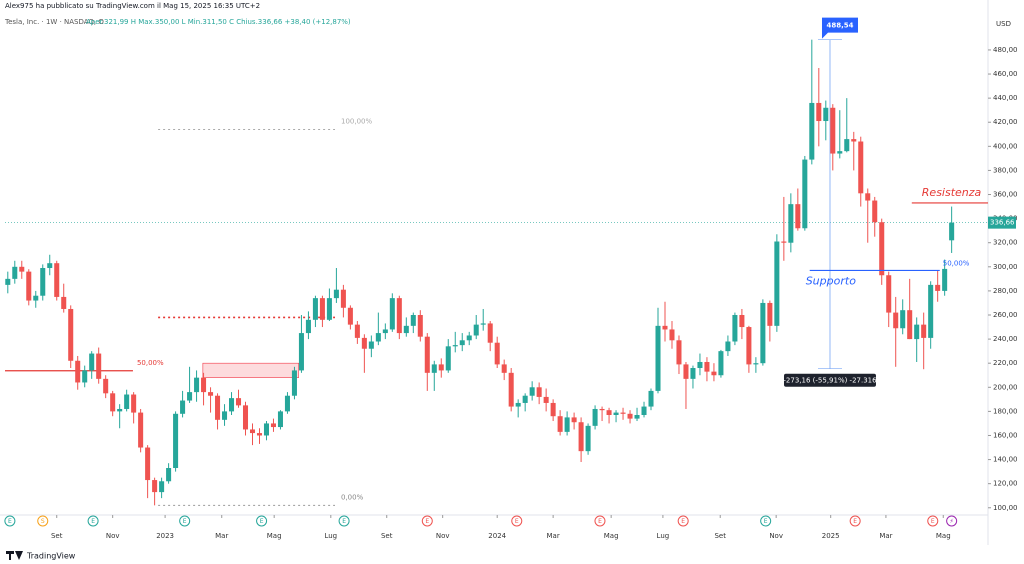  Describe the element at coordinates (1005, 74) in the screenshot. I see `y-tick-label: 460,00` at that location.